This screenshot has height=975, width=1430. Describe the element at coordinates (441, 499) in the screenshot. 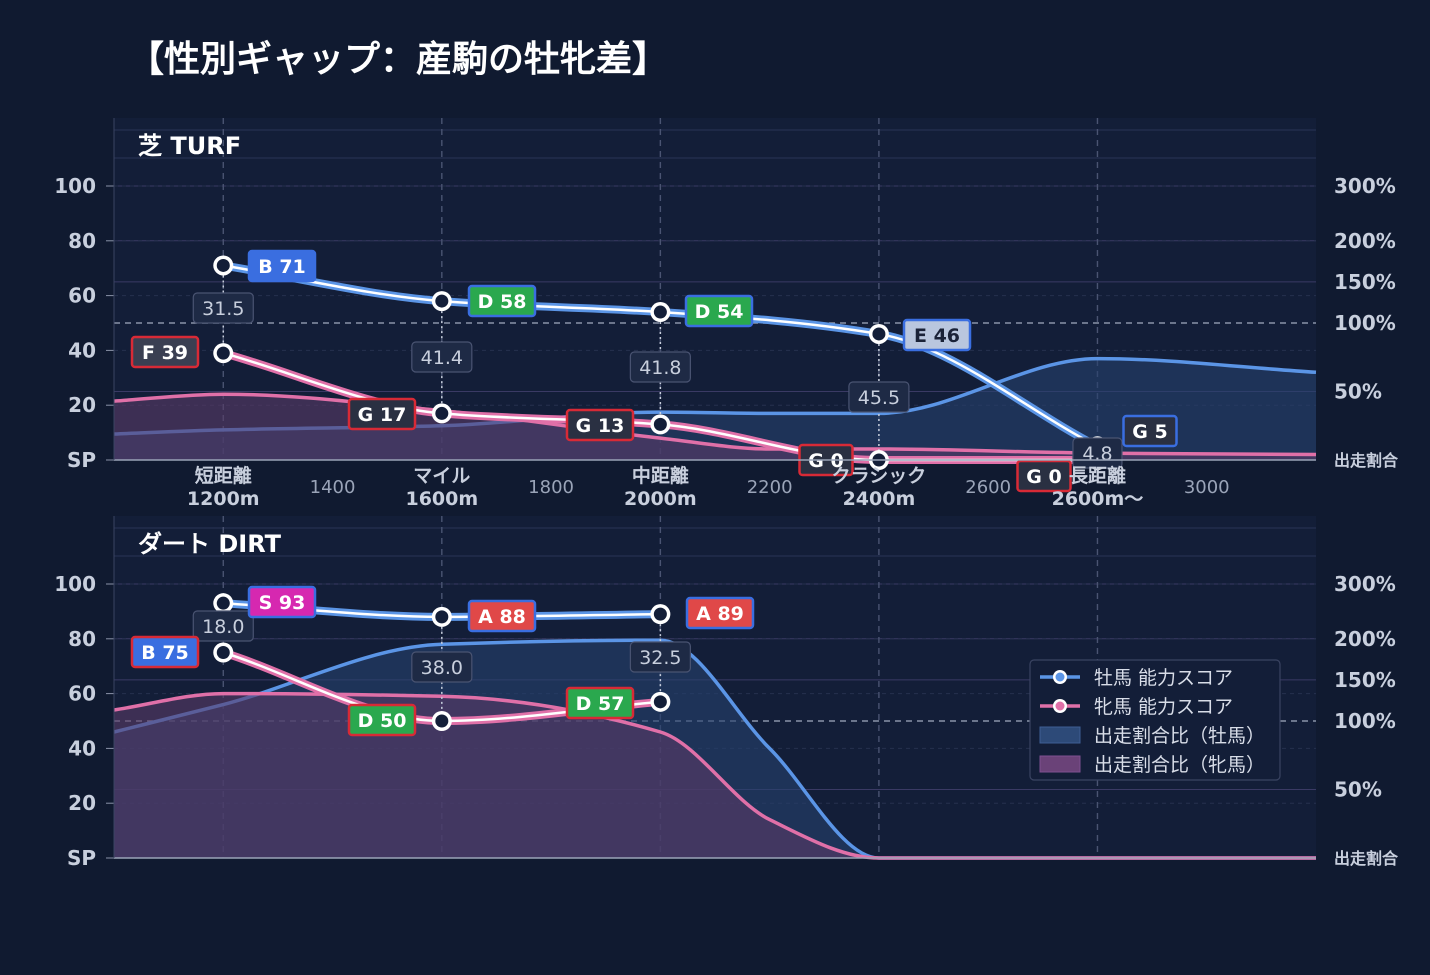

I see `x-category-distance: 1600m` at that location.